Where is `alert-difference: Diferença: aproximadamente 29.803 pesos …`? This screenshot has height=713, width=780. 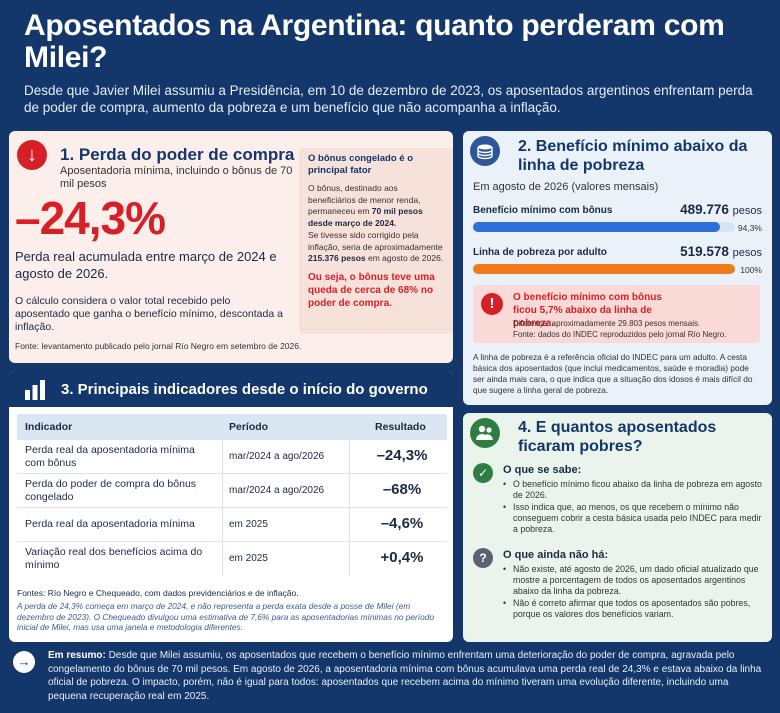
alert-difference: Diferença: aproximadamente 29.803 pesos … is located at coordinates (607, 323).